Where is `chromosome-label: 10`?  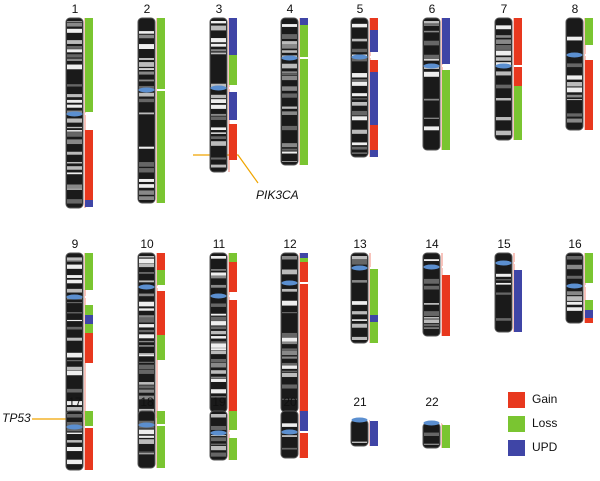 chromosome-label: 10 is located at coordinates (147, 244).